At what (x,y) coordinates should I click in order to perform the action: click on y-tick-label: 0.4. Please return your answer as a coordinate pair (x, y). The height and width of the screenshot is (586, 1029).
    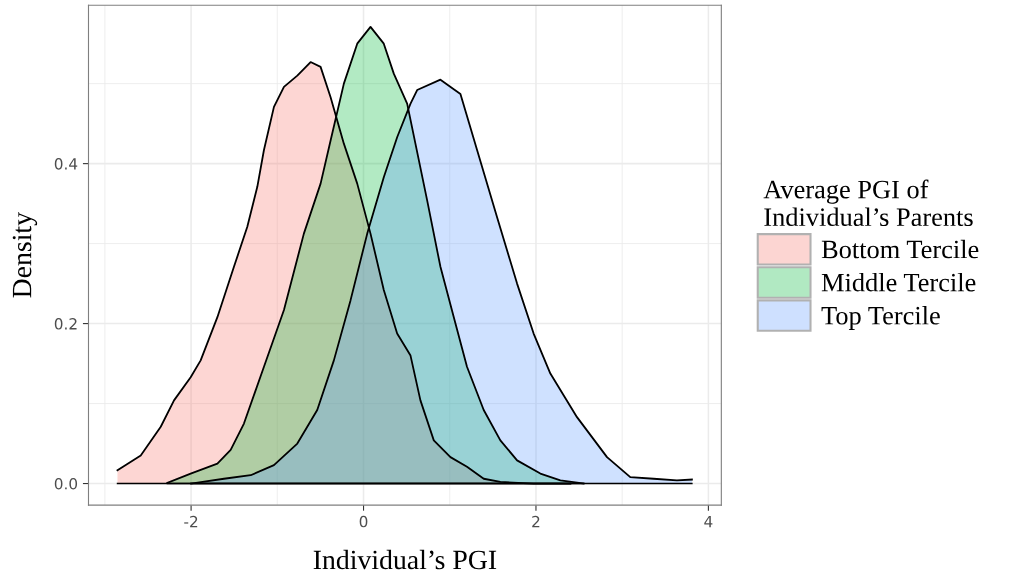
    Looking at the image, I should click on (66, 164).